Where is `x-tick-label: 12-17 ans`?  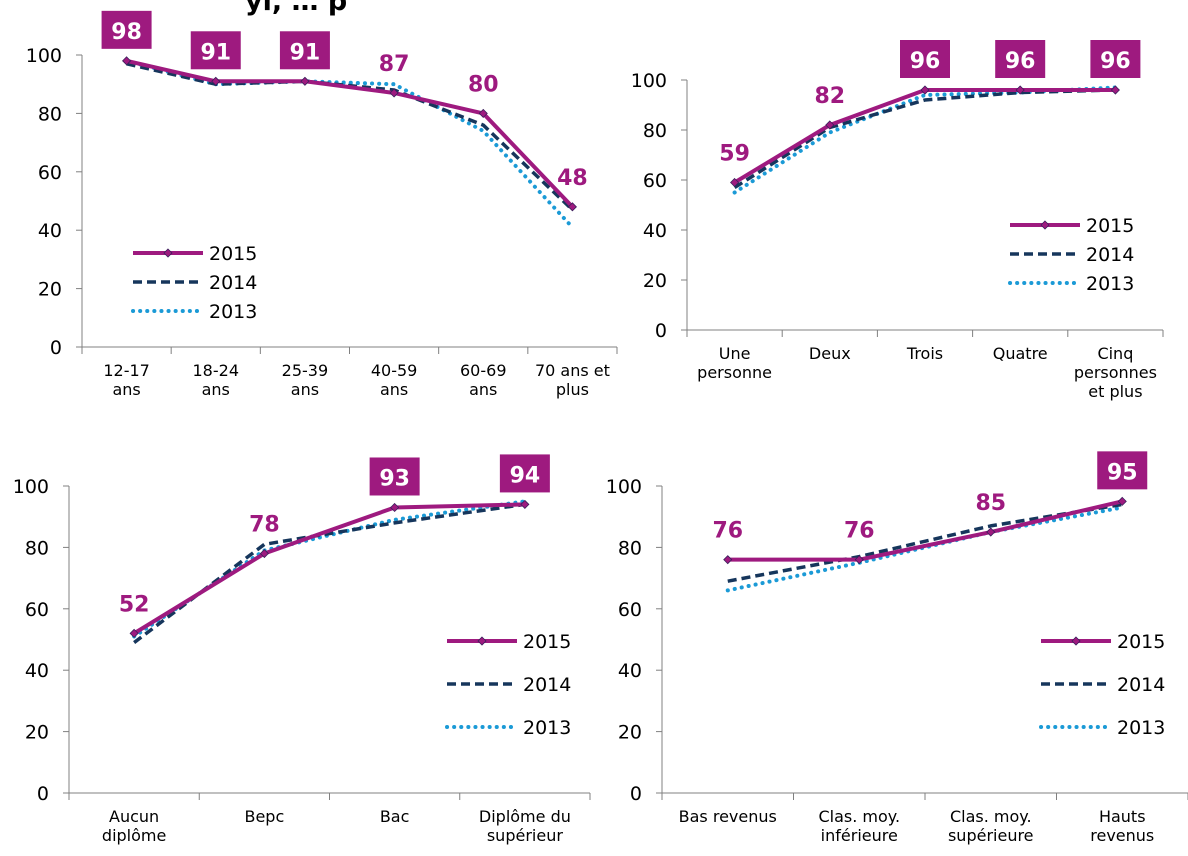 x-tick-label: 12-17 ans is located at coordinates (126, 380).